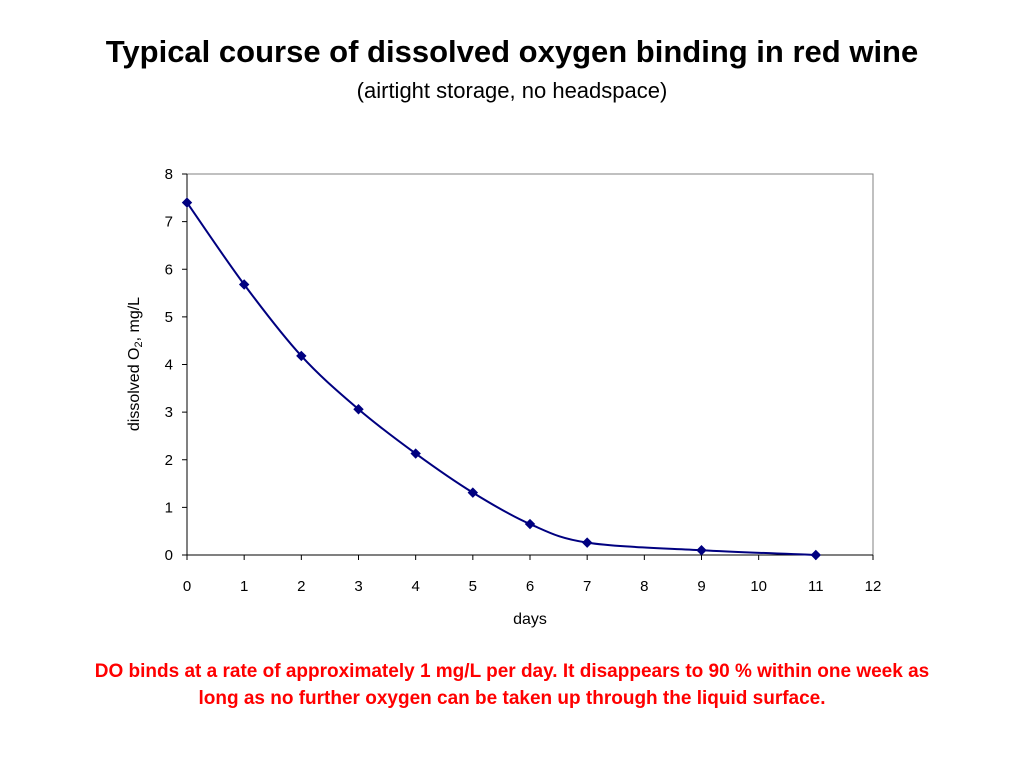 The height and width of the screenshot is (768, 1024). I want to click on page-subtitle: (airtight storage, no headspace), so click(512, 90).